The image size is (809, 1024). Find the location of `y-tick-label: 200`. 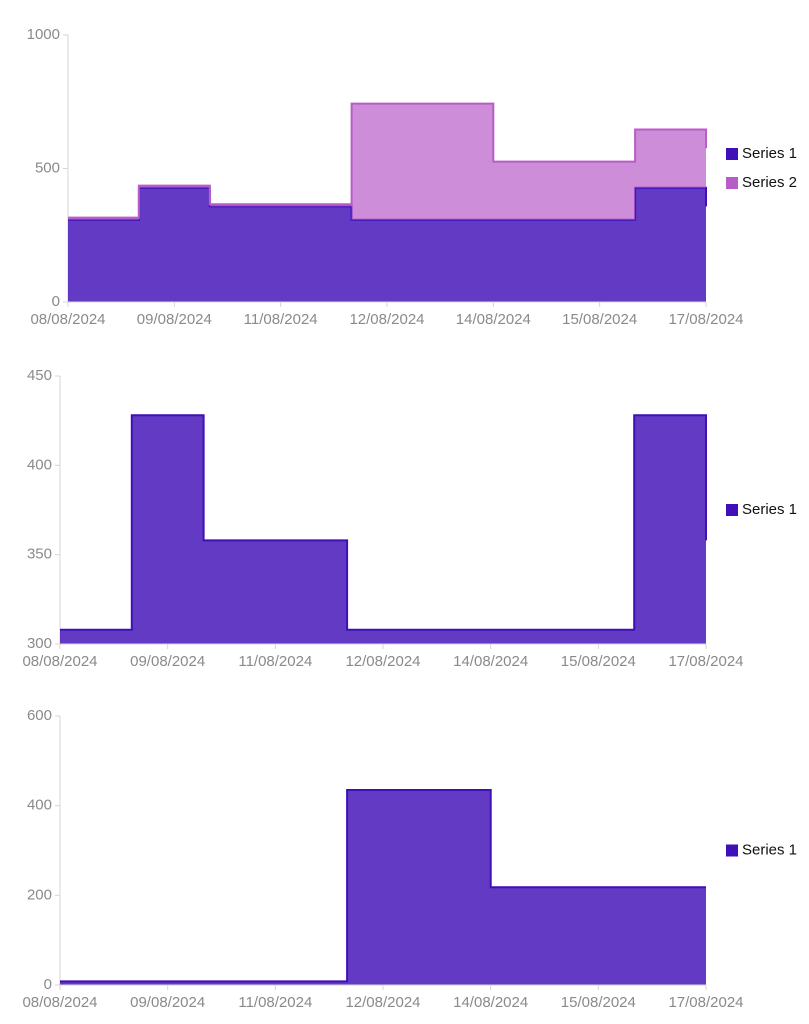

y-tick-label: 200 is located at coordinates (39, 894).